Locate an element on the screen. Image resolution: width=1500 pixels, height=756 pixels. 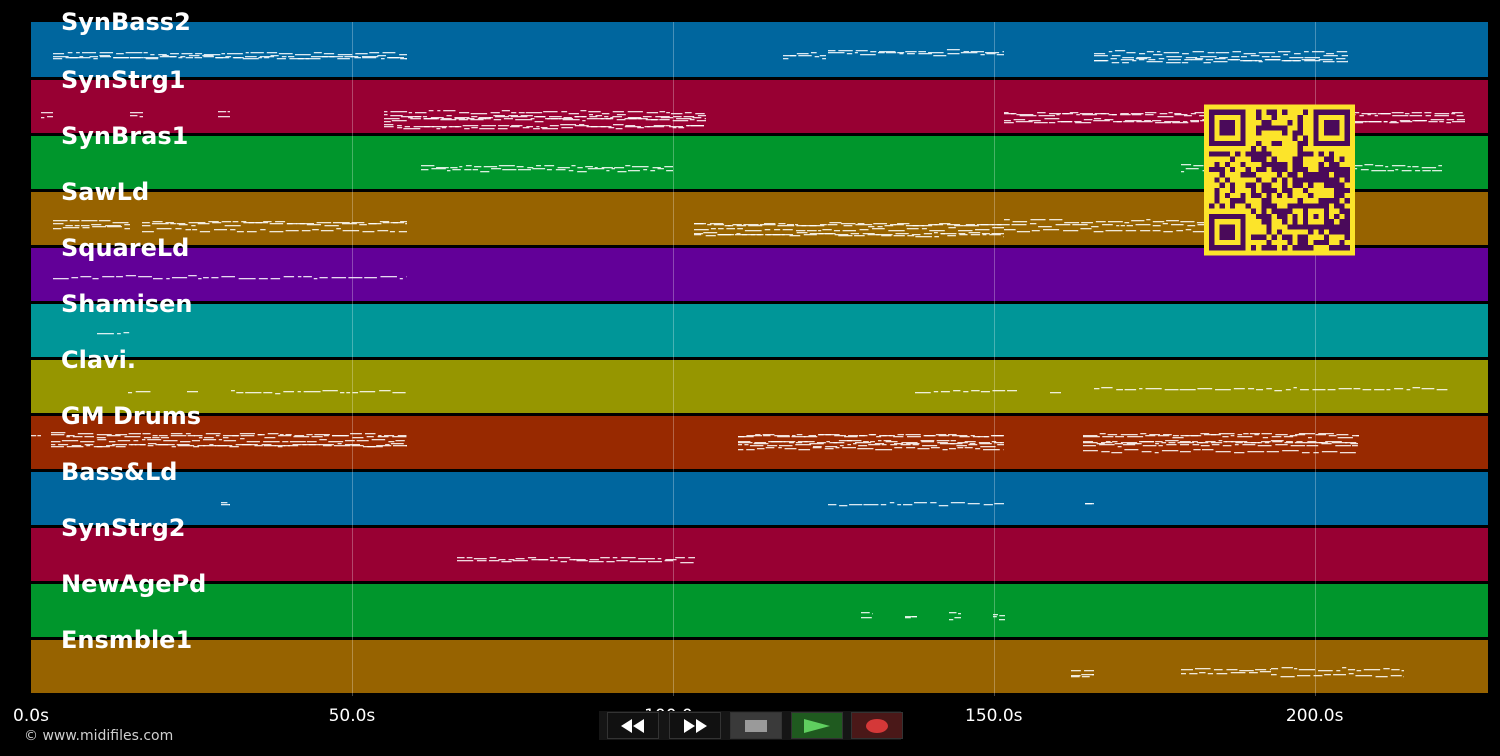
track-lane: SynBass2 is located at coordinates (759, 43).